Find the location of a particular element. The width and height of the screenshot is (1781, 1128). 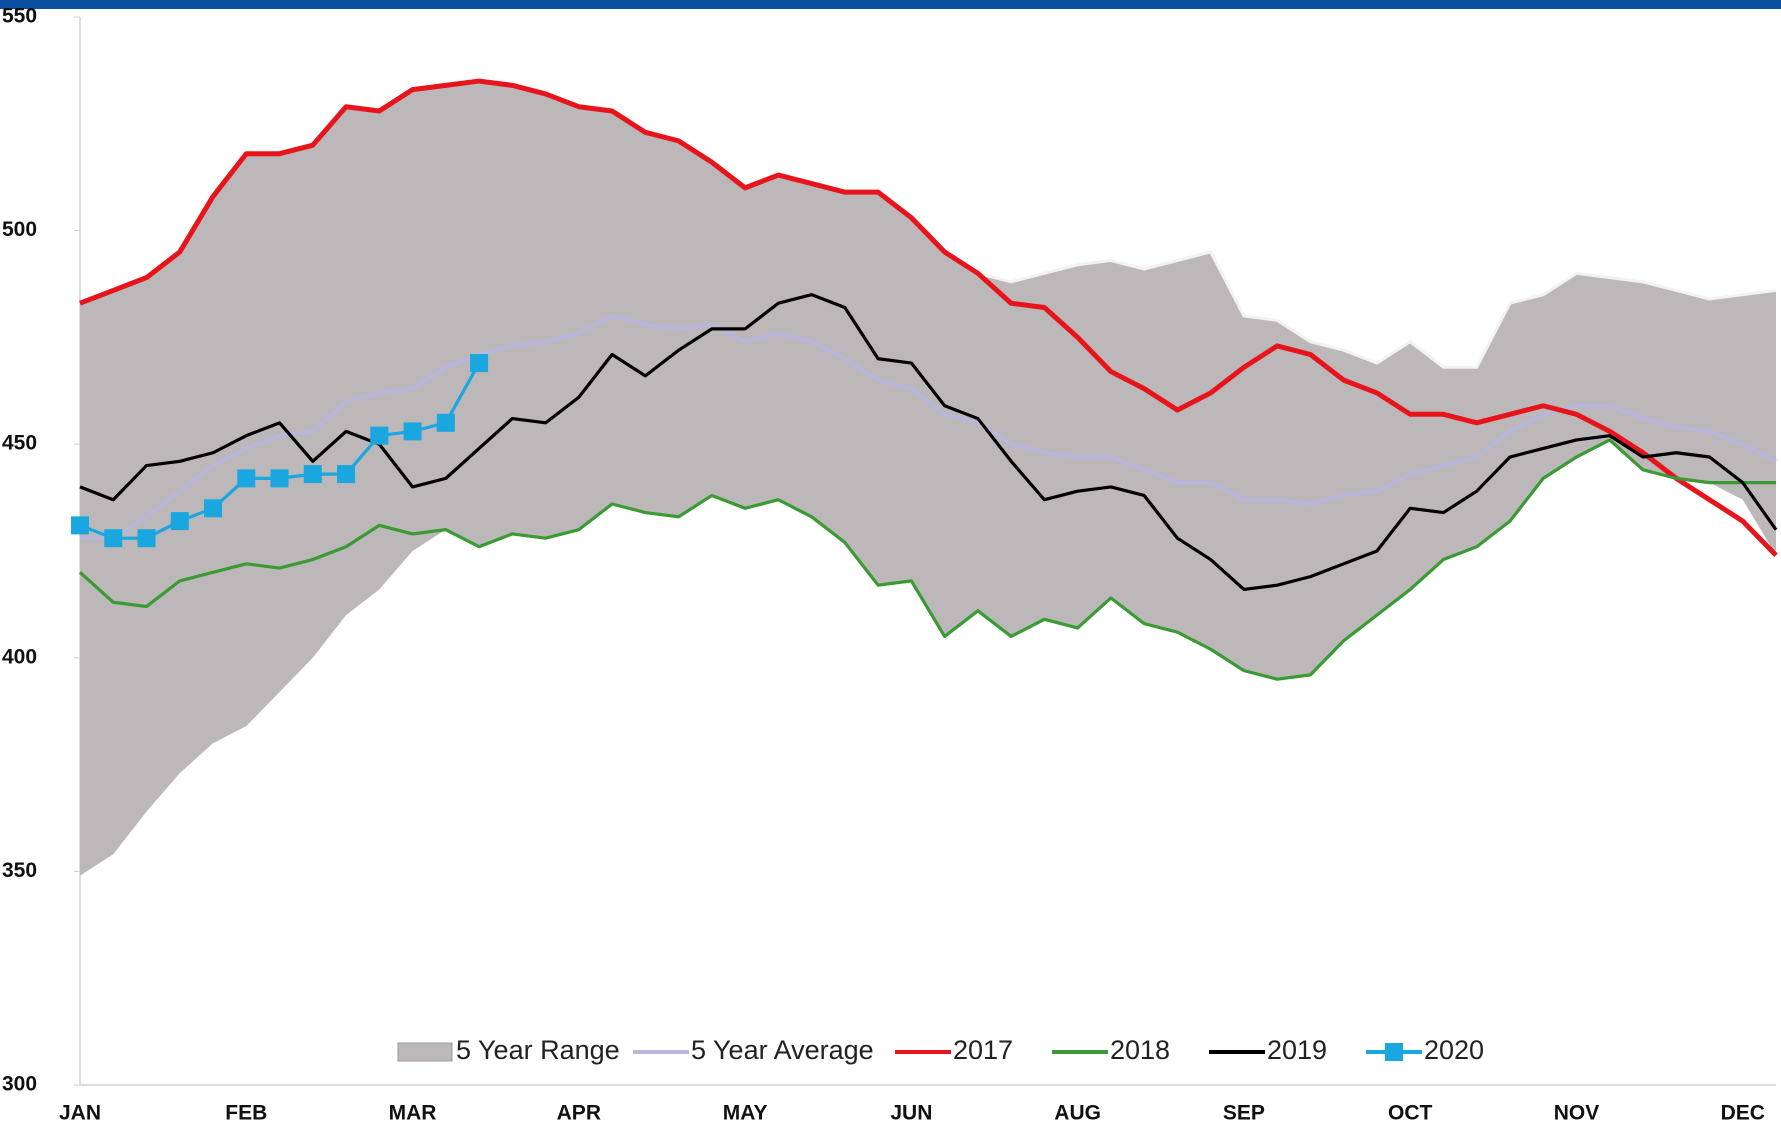

x-tick-label: MAR is located at coordinates (413, 1113).